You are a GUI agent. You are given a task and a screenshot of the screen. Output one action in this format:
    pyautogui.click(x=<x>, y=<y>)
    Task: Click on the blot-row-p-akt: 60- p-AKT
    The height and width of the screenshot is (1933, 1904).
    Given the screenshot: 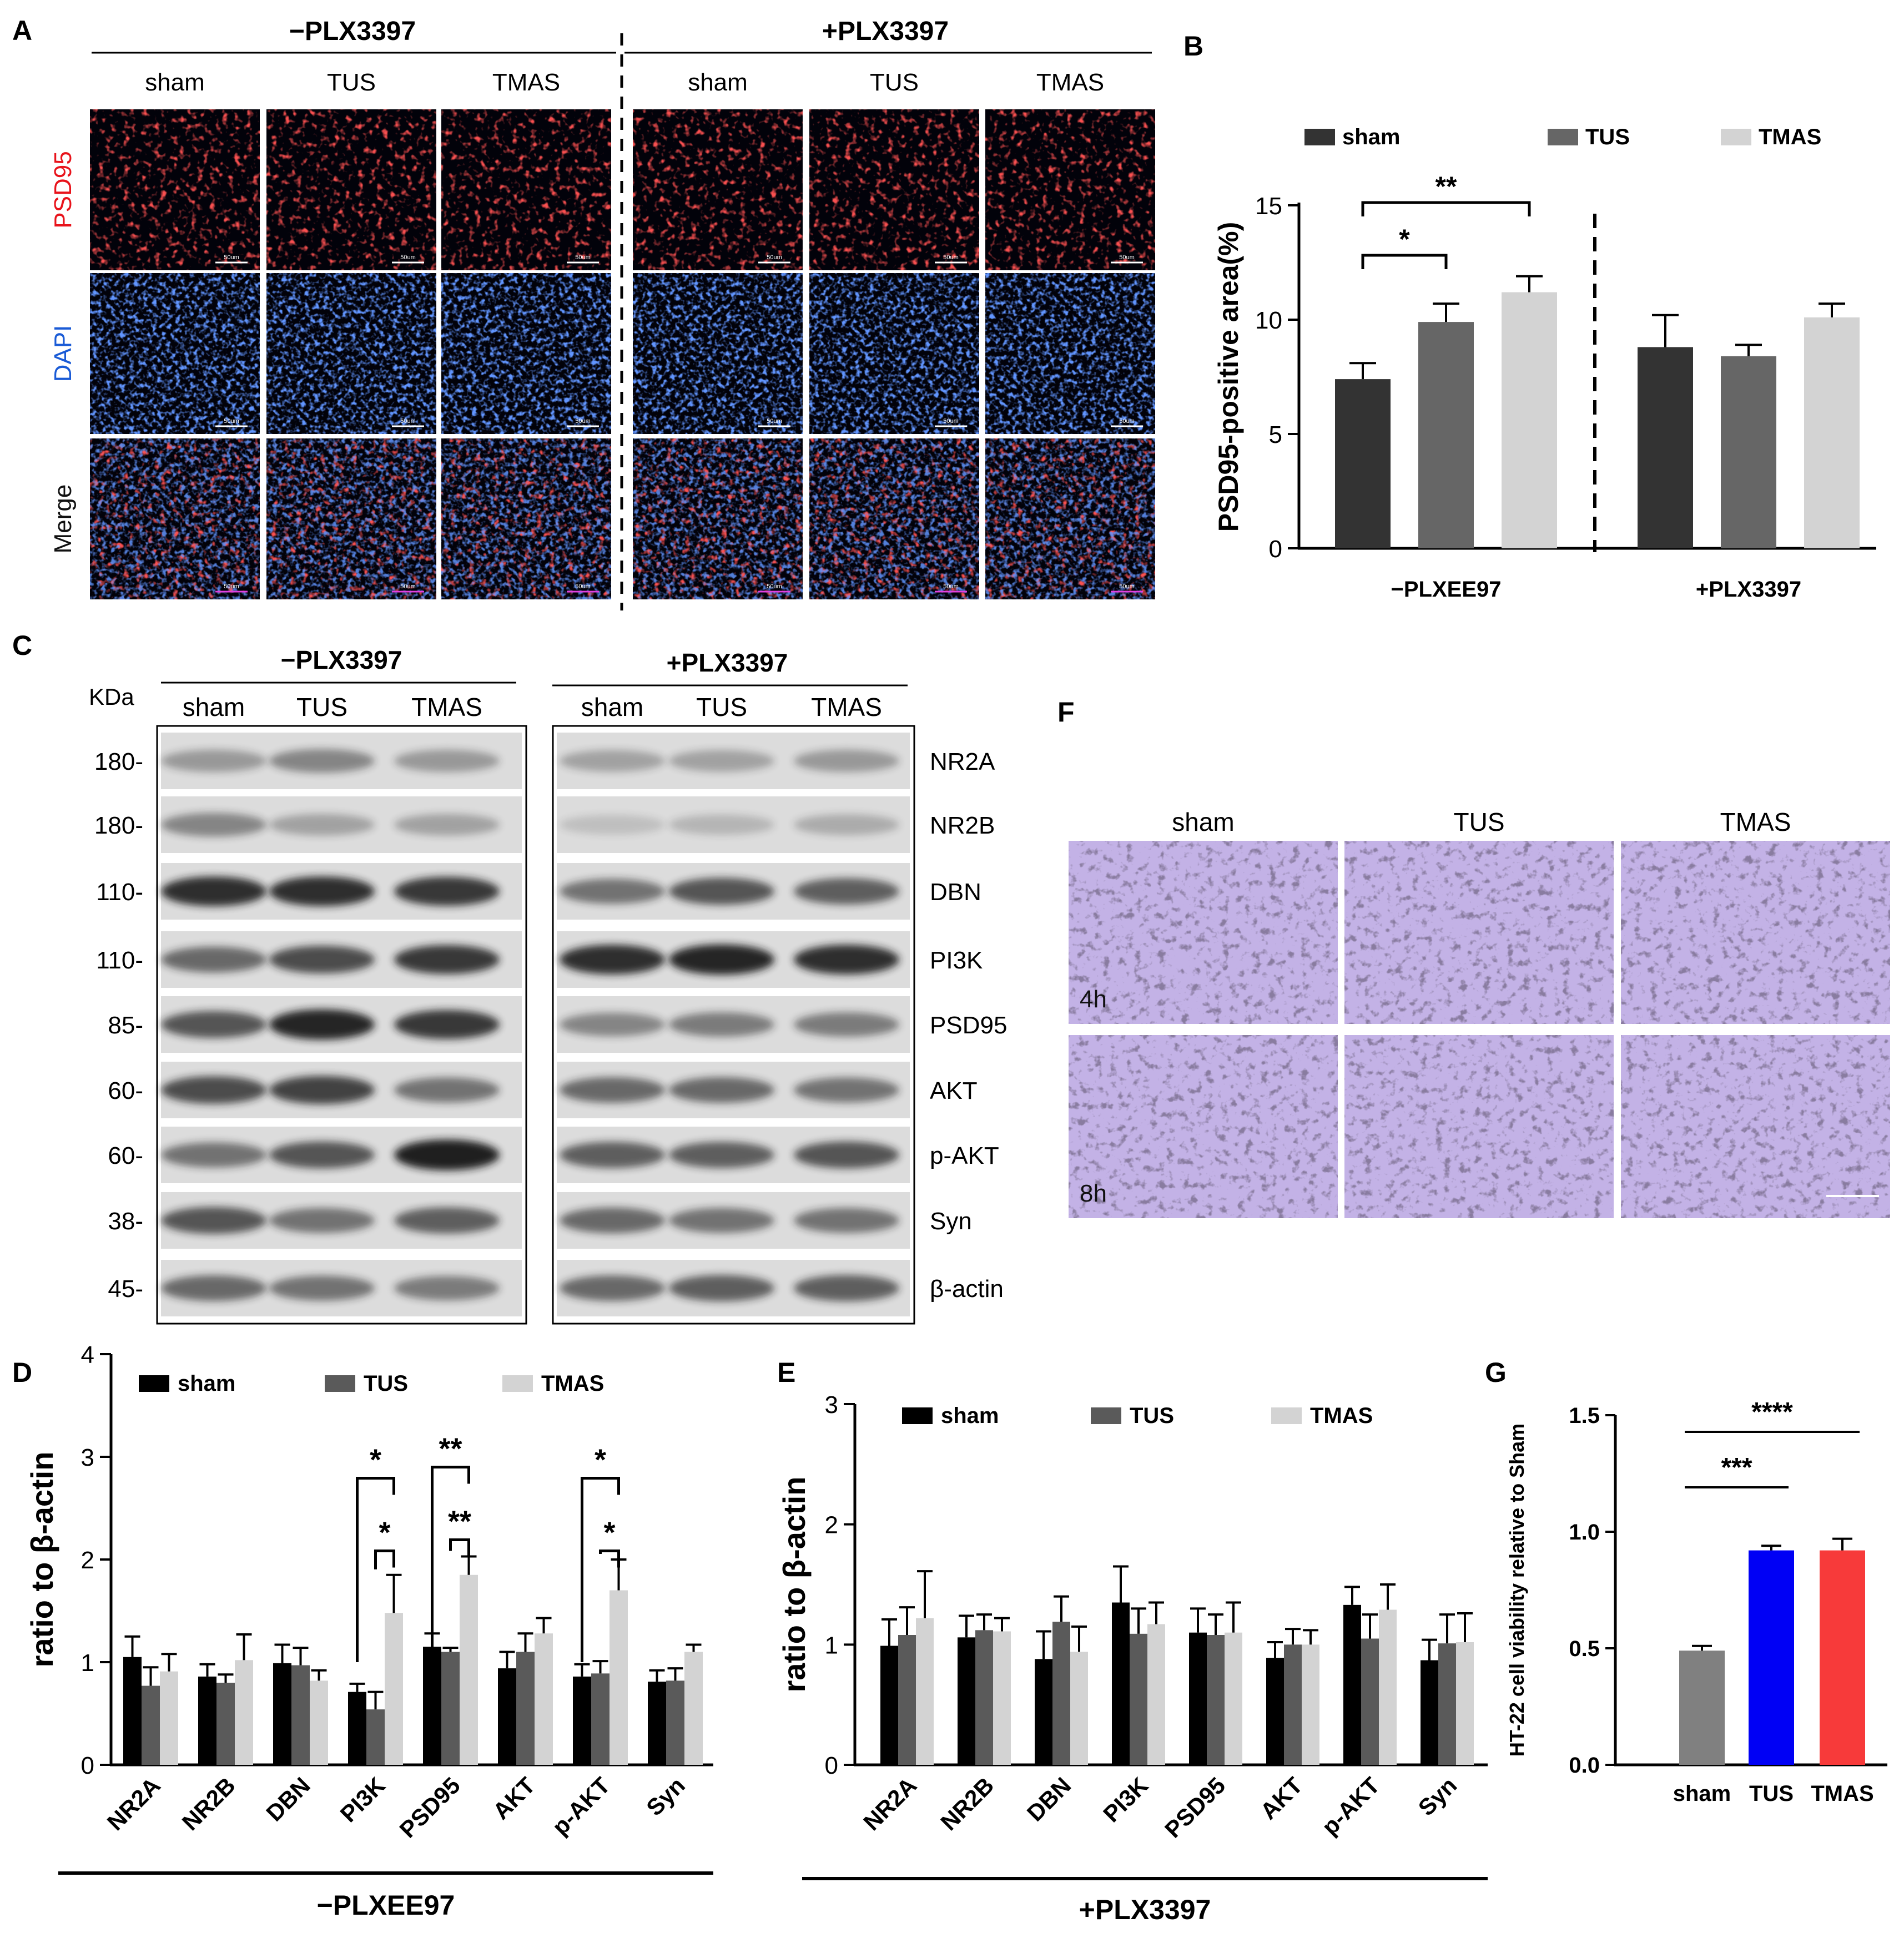 What is the action you would take?
    pyautogui.click(x=553, y=1155)
    